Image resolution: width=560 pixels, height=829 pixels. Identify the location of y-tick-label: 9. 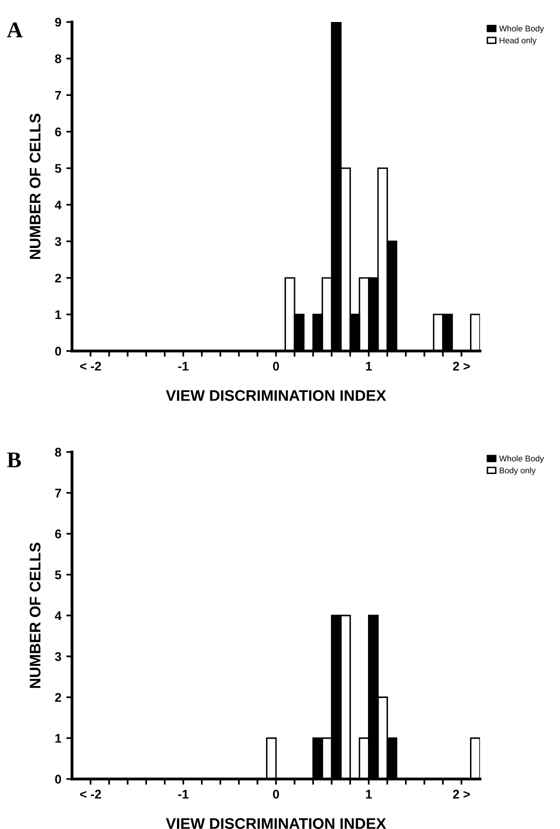
(58, 22).